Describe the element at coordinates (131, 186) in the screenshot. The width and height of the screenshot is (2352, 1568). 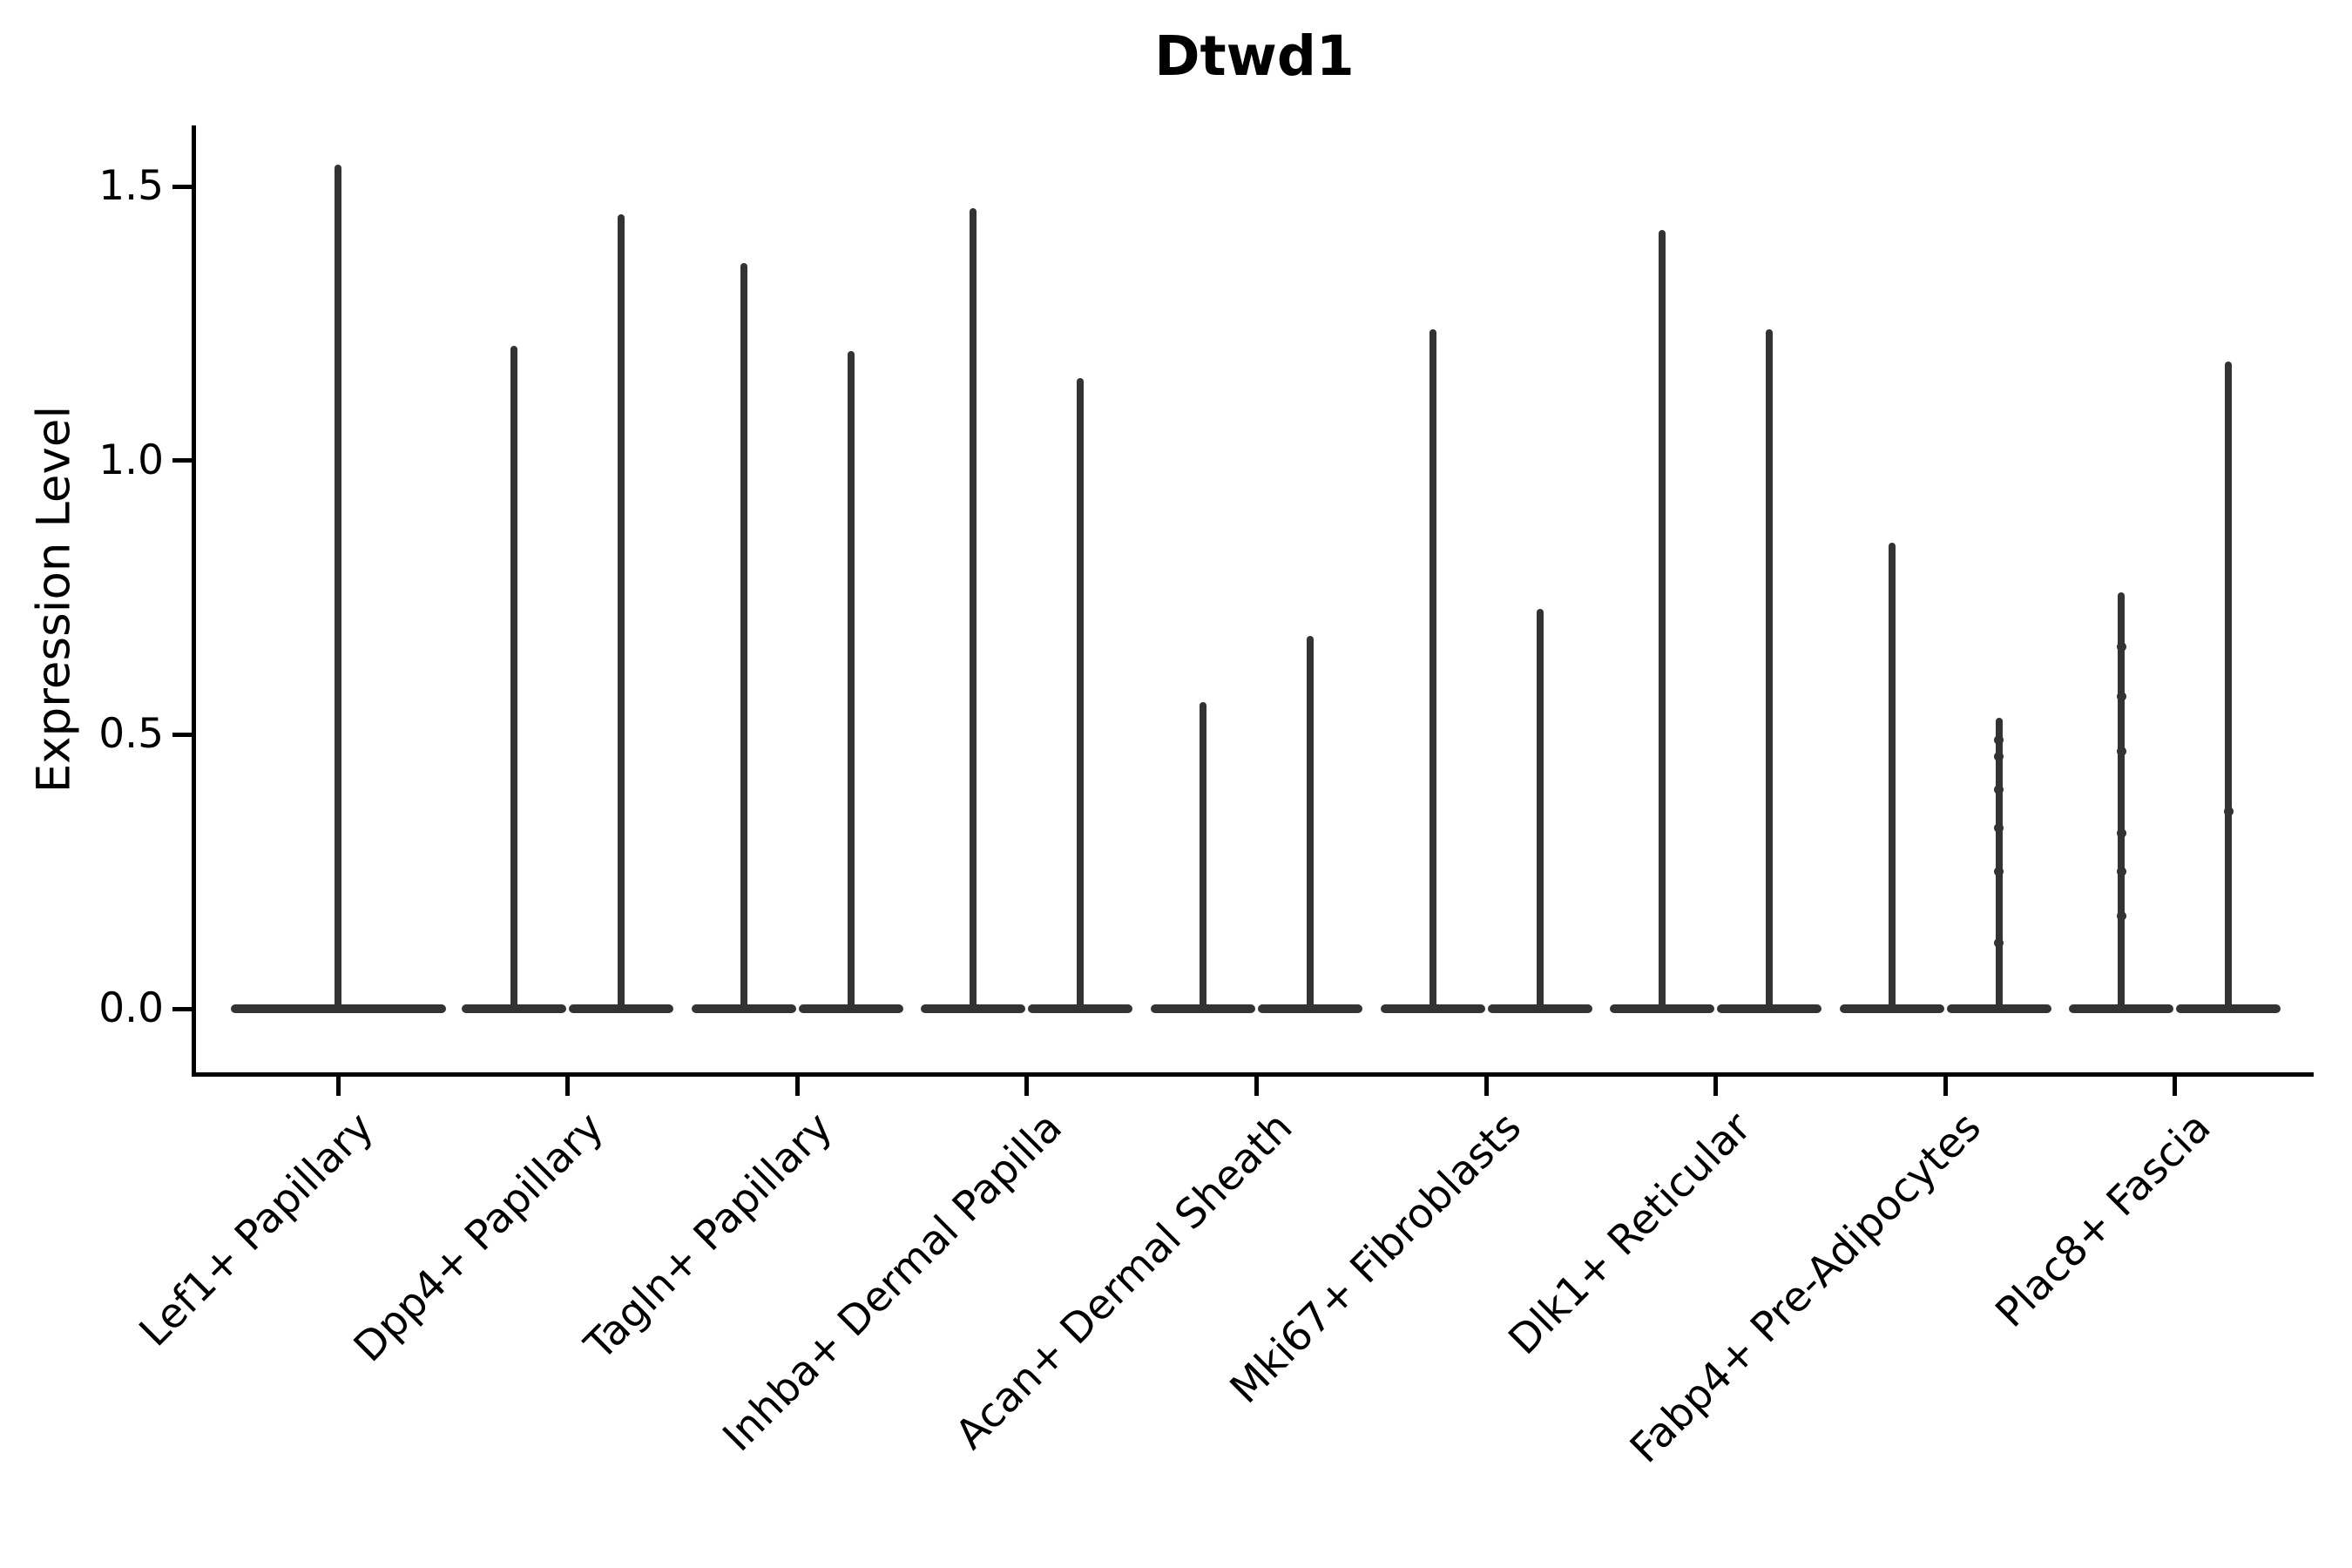
I see `y-tick-label: 1.5` at that location.